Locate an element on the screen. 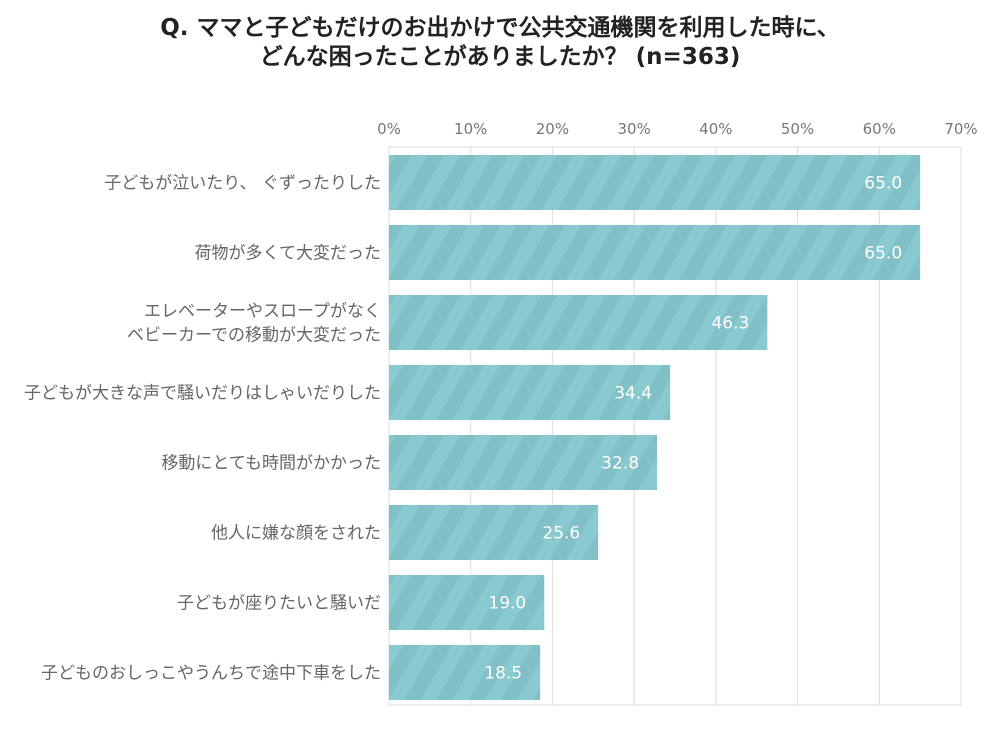 Image resolution: width=1000 pixels, height=750 pixels. chart-title-line-2: どんな困ったことがありましたか？ (n=363) is located at coordinates (500, 57).